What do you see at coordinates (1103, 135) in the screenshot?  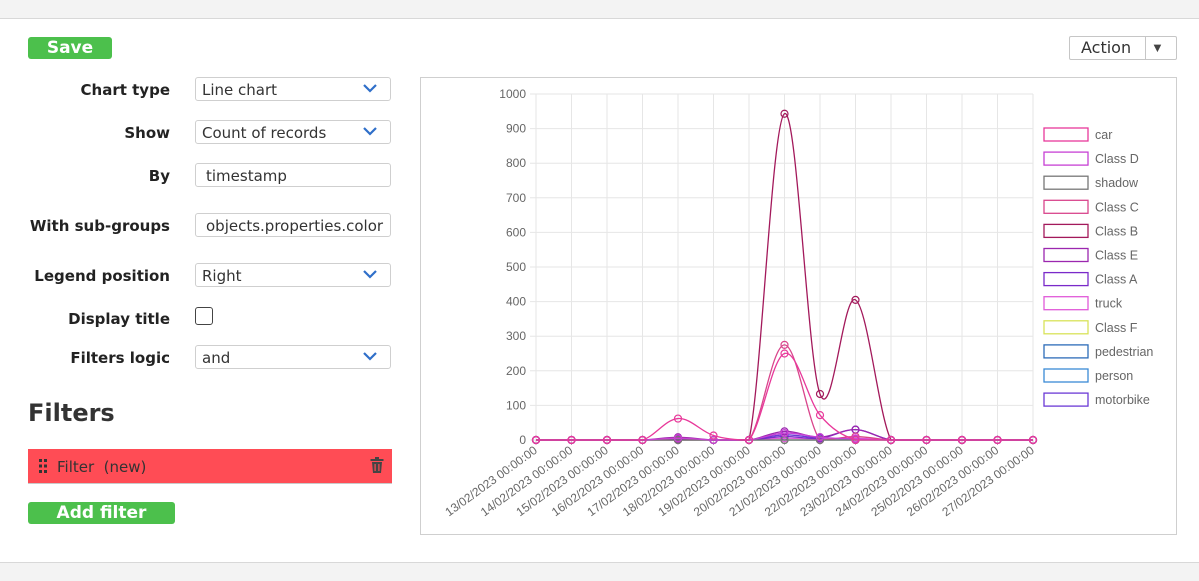 I see `legend-label: car` at bounding box center [1103, 135].